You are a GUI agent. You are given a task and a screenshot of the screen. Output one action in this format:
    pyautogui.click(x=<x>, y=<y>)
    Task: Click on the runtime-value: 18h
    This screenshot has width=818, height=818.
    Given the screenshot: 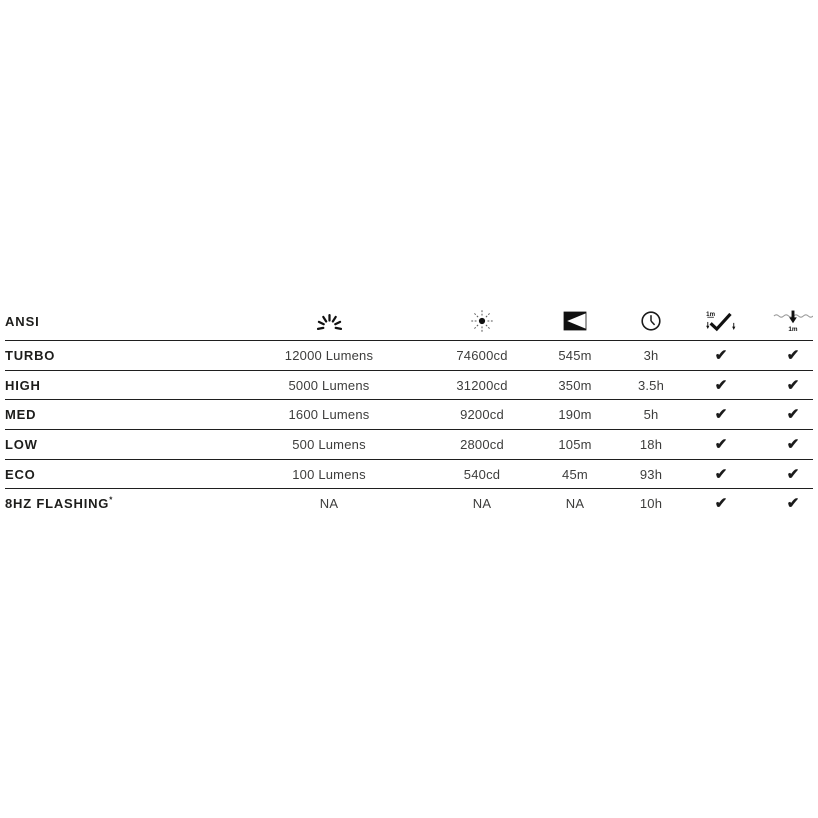 What is the action you would take?
    pyautogui.click(x=651, y=444)
    